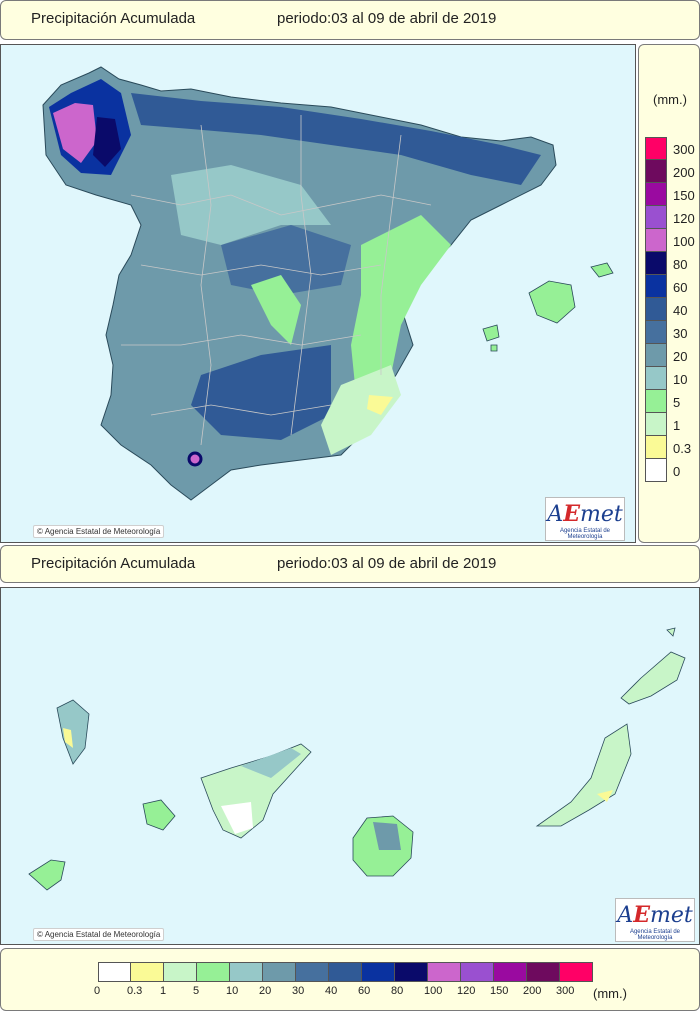 This screenshot has width=700, height=1011. Describe the element at coordinates (387, 836) in the screenshot. I see `gran-canaria-wet` at that location.